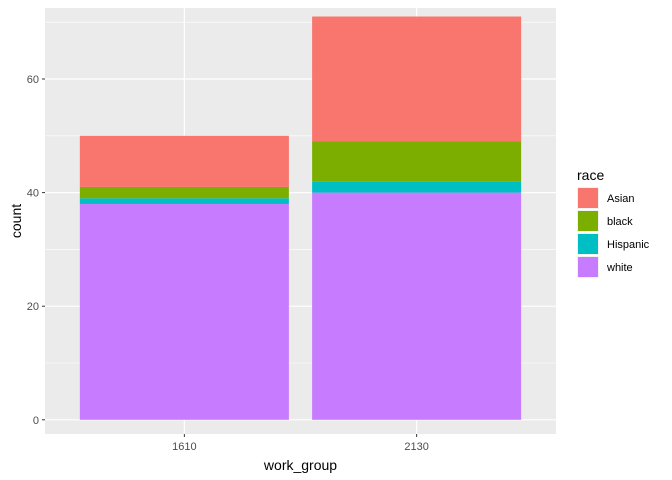 The image size is (672, 480). What do you see at coordinates (184, 447) in the screenshot?
I see `x-tick-label: 1610` at bounding box center [184, 447].